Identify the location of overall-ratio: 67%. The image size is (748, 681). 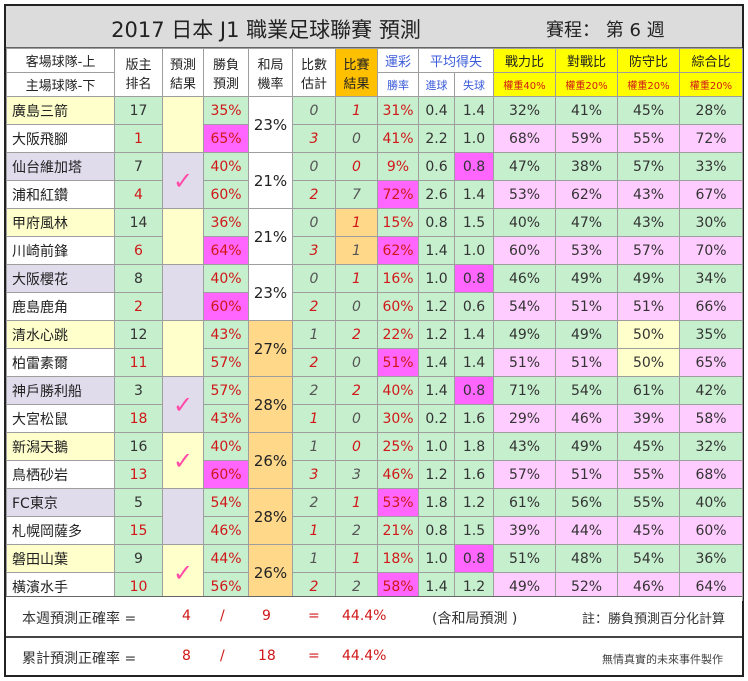
(711, 194).